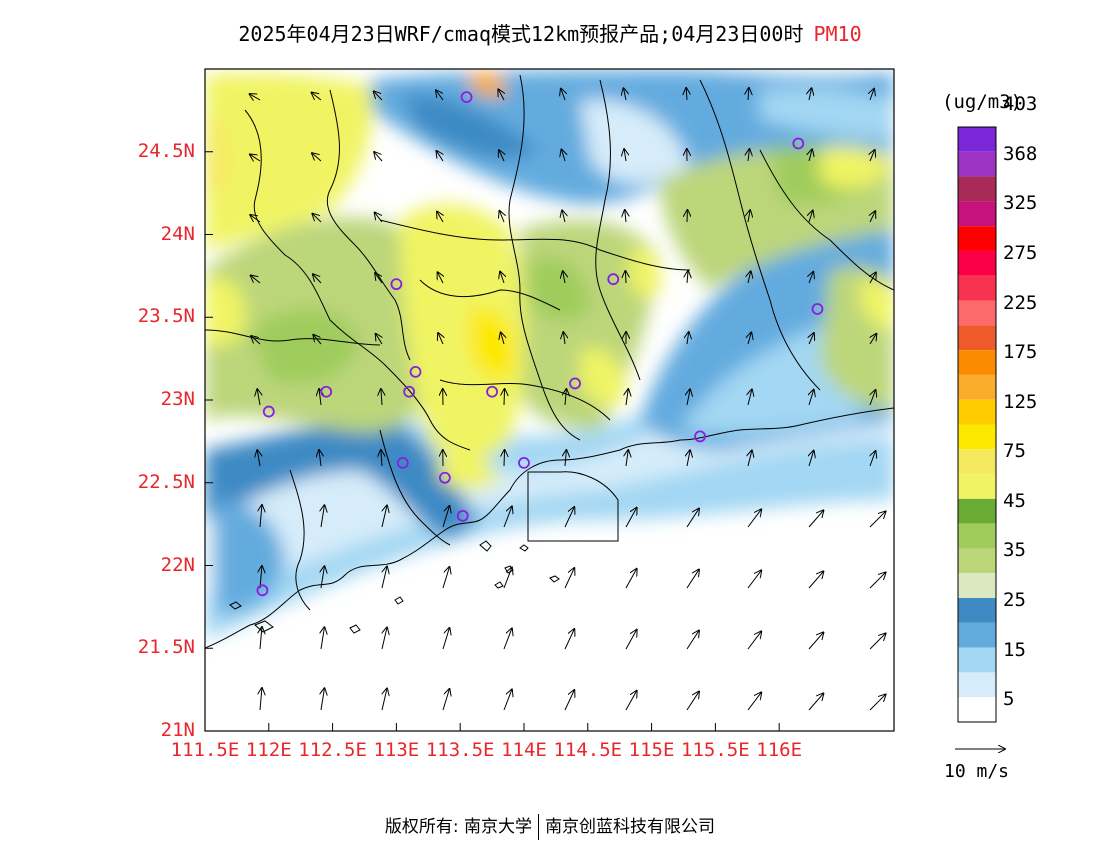  Describe the element at coordinates (177, 730) in the screenshot. I see `latitude-label: 21N` at that location.